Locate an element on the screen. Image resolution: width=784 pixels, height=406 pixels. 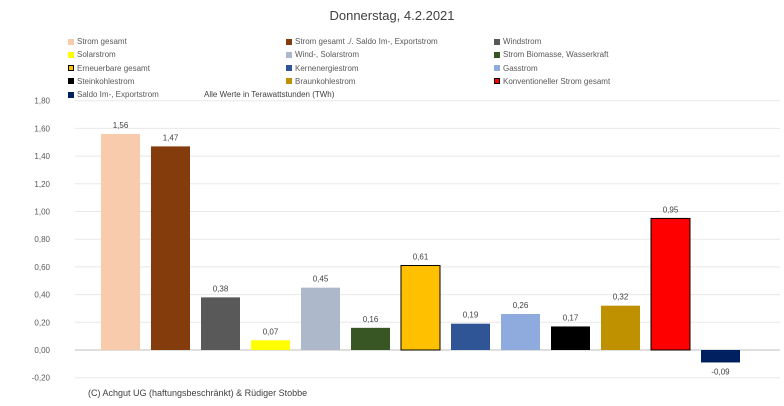
legend-item: Gasstrom is located at coordinates (516, 68).